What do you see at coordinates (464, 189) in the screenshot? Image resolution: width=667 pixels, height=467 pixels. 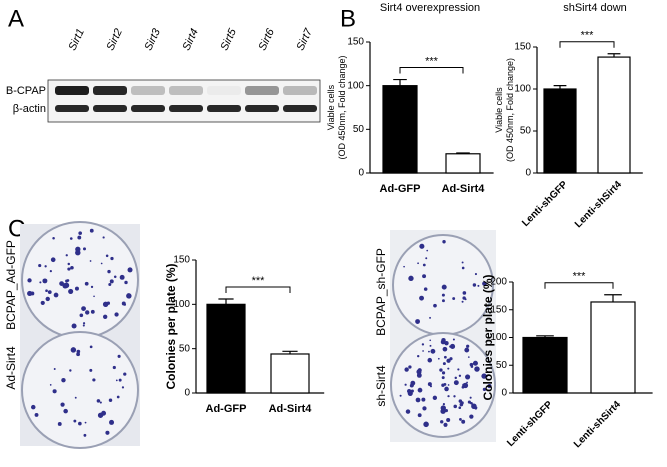 I see `x-tick-label: Ad-Sirt4` at bounding box center [464, 189].